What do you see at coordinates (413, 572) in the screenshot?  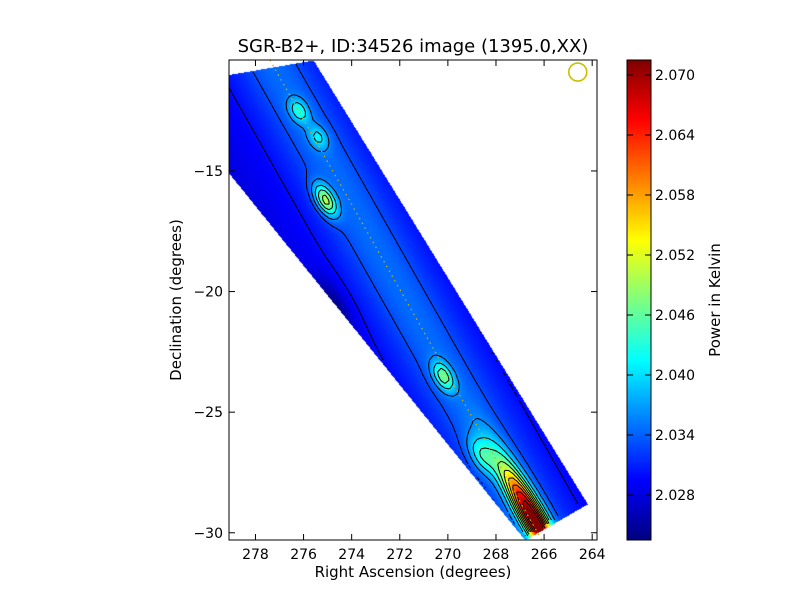 I see `x-axis-label: Right Ascension (degrees)` at bounding box center [413, 572].